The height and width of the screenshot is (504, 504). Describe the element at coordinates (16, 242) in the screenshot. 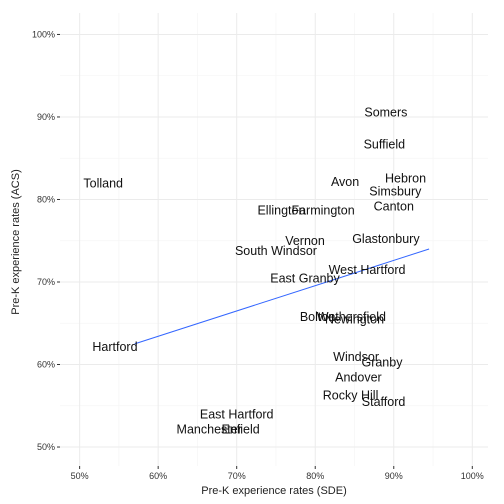

I see `y-axis-title: Pre-K experience rates (ACS)` at that location.